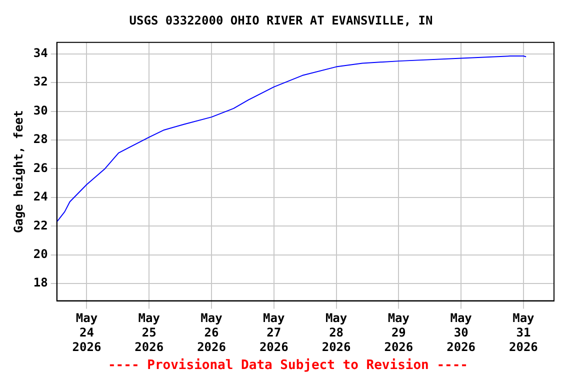 This screenshot has width=576, height=384. I want to click on x-tick-label: May 24 2026, so click(87, 332).